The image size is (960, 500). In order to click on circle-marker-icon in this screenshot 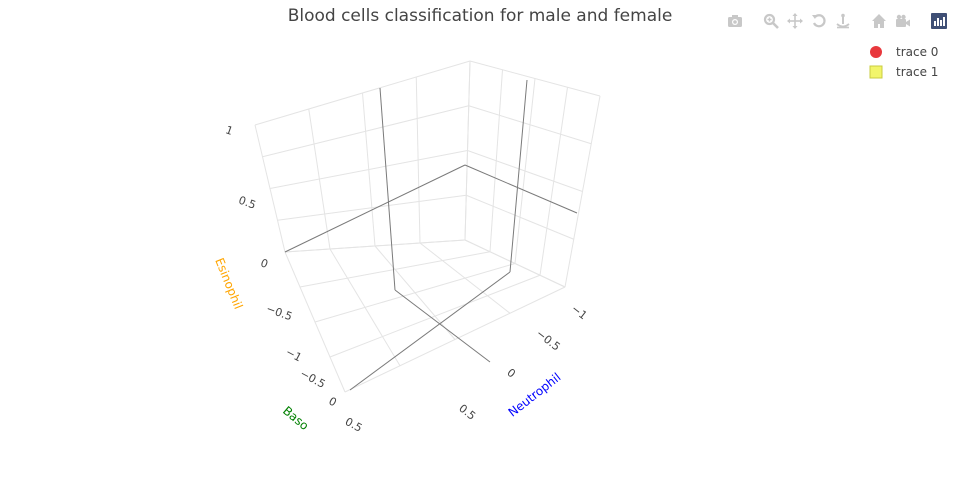, I will do `click(876, 52)`.